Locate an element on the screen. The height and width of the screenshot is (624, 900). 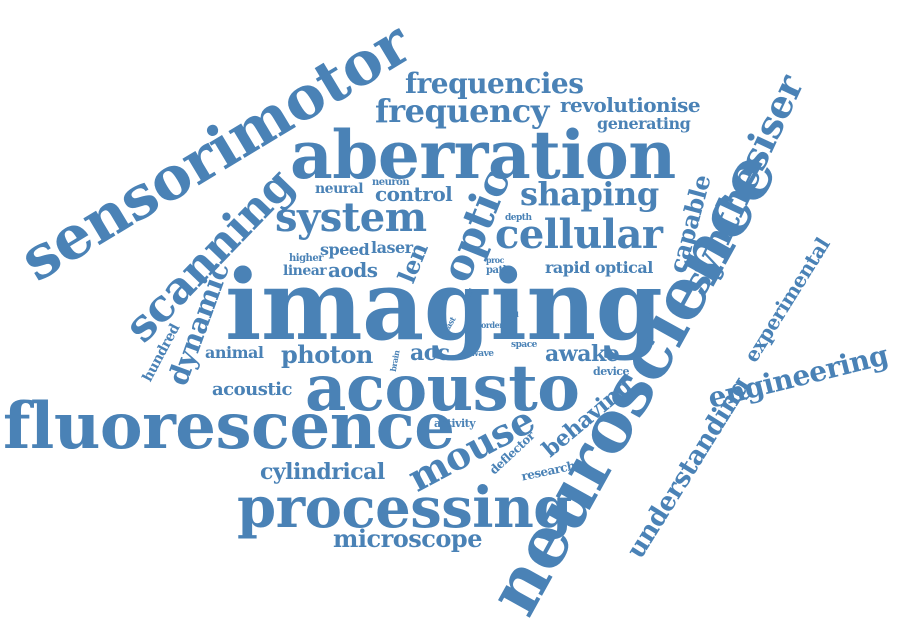
word-acoustic: acoustic is located at coordinates (252, 389).